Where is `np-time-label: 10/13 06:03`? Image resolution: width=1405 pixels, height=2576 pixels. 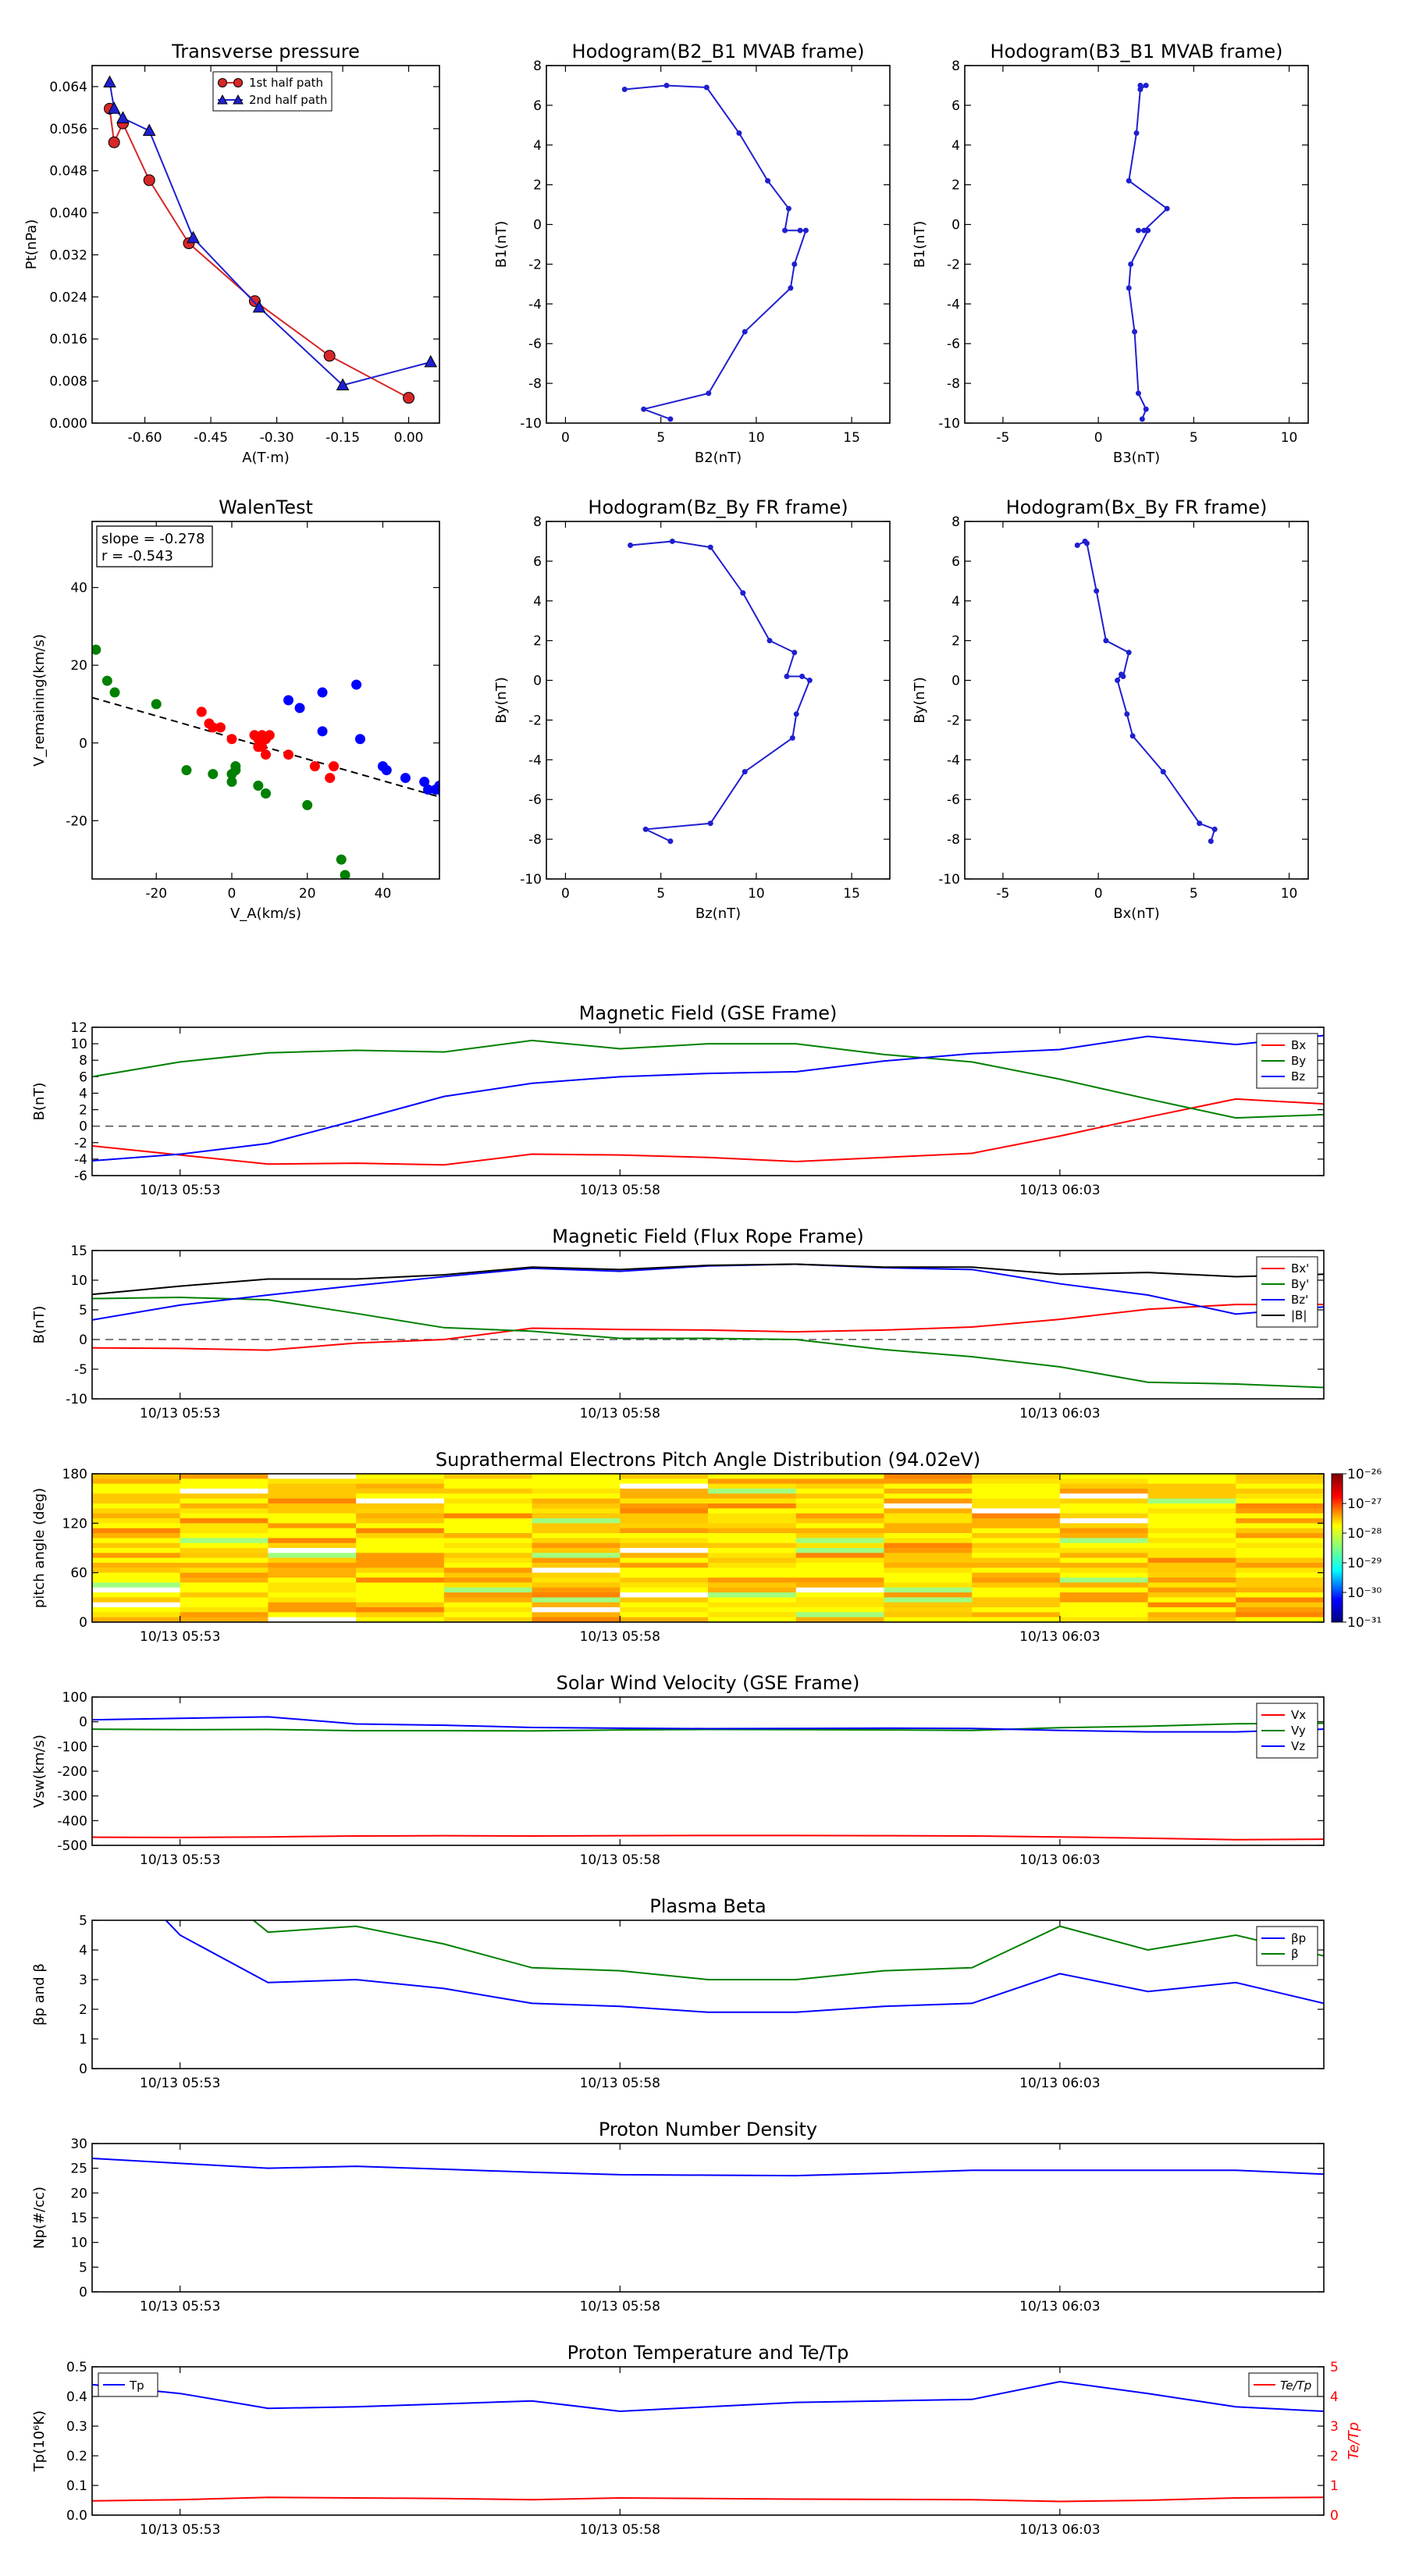
np-time-label: 10/13 06:03 is located at coordinates (1060, 2306).